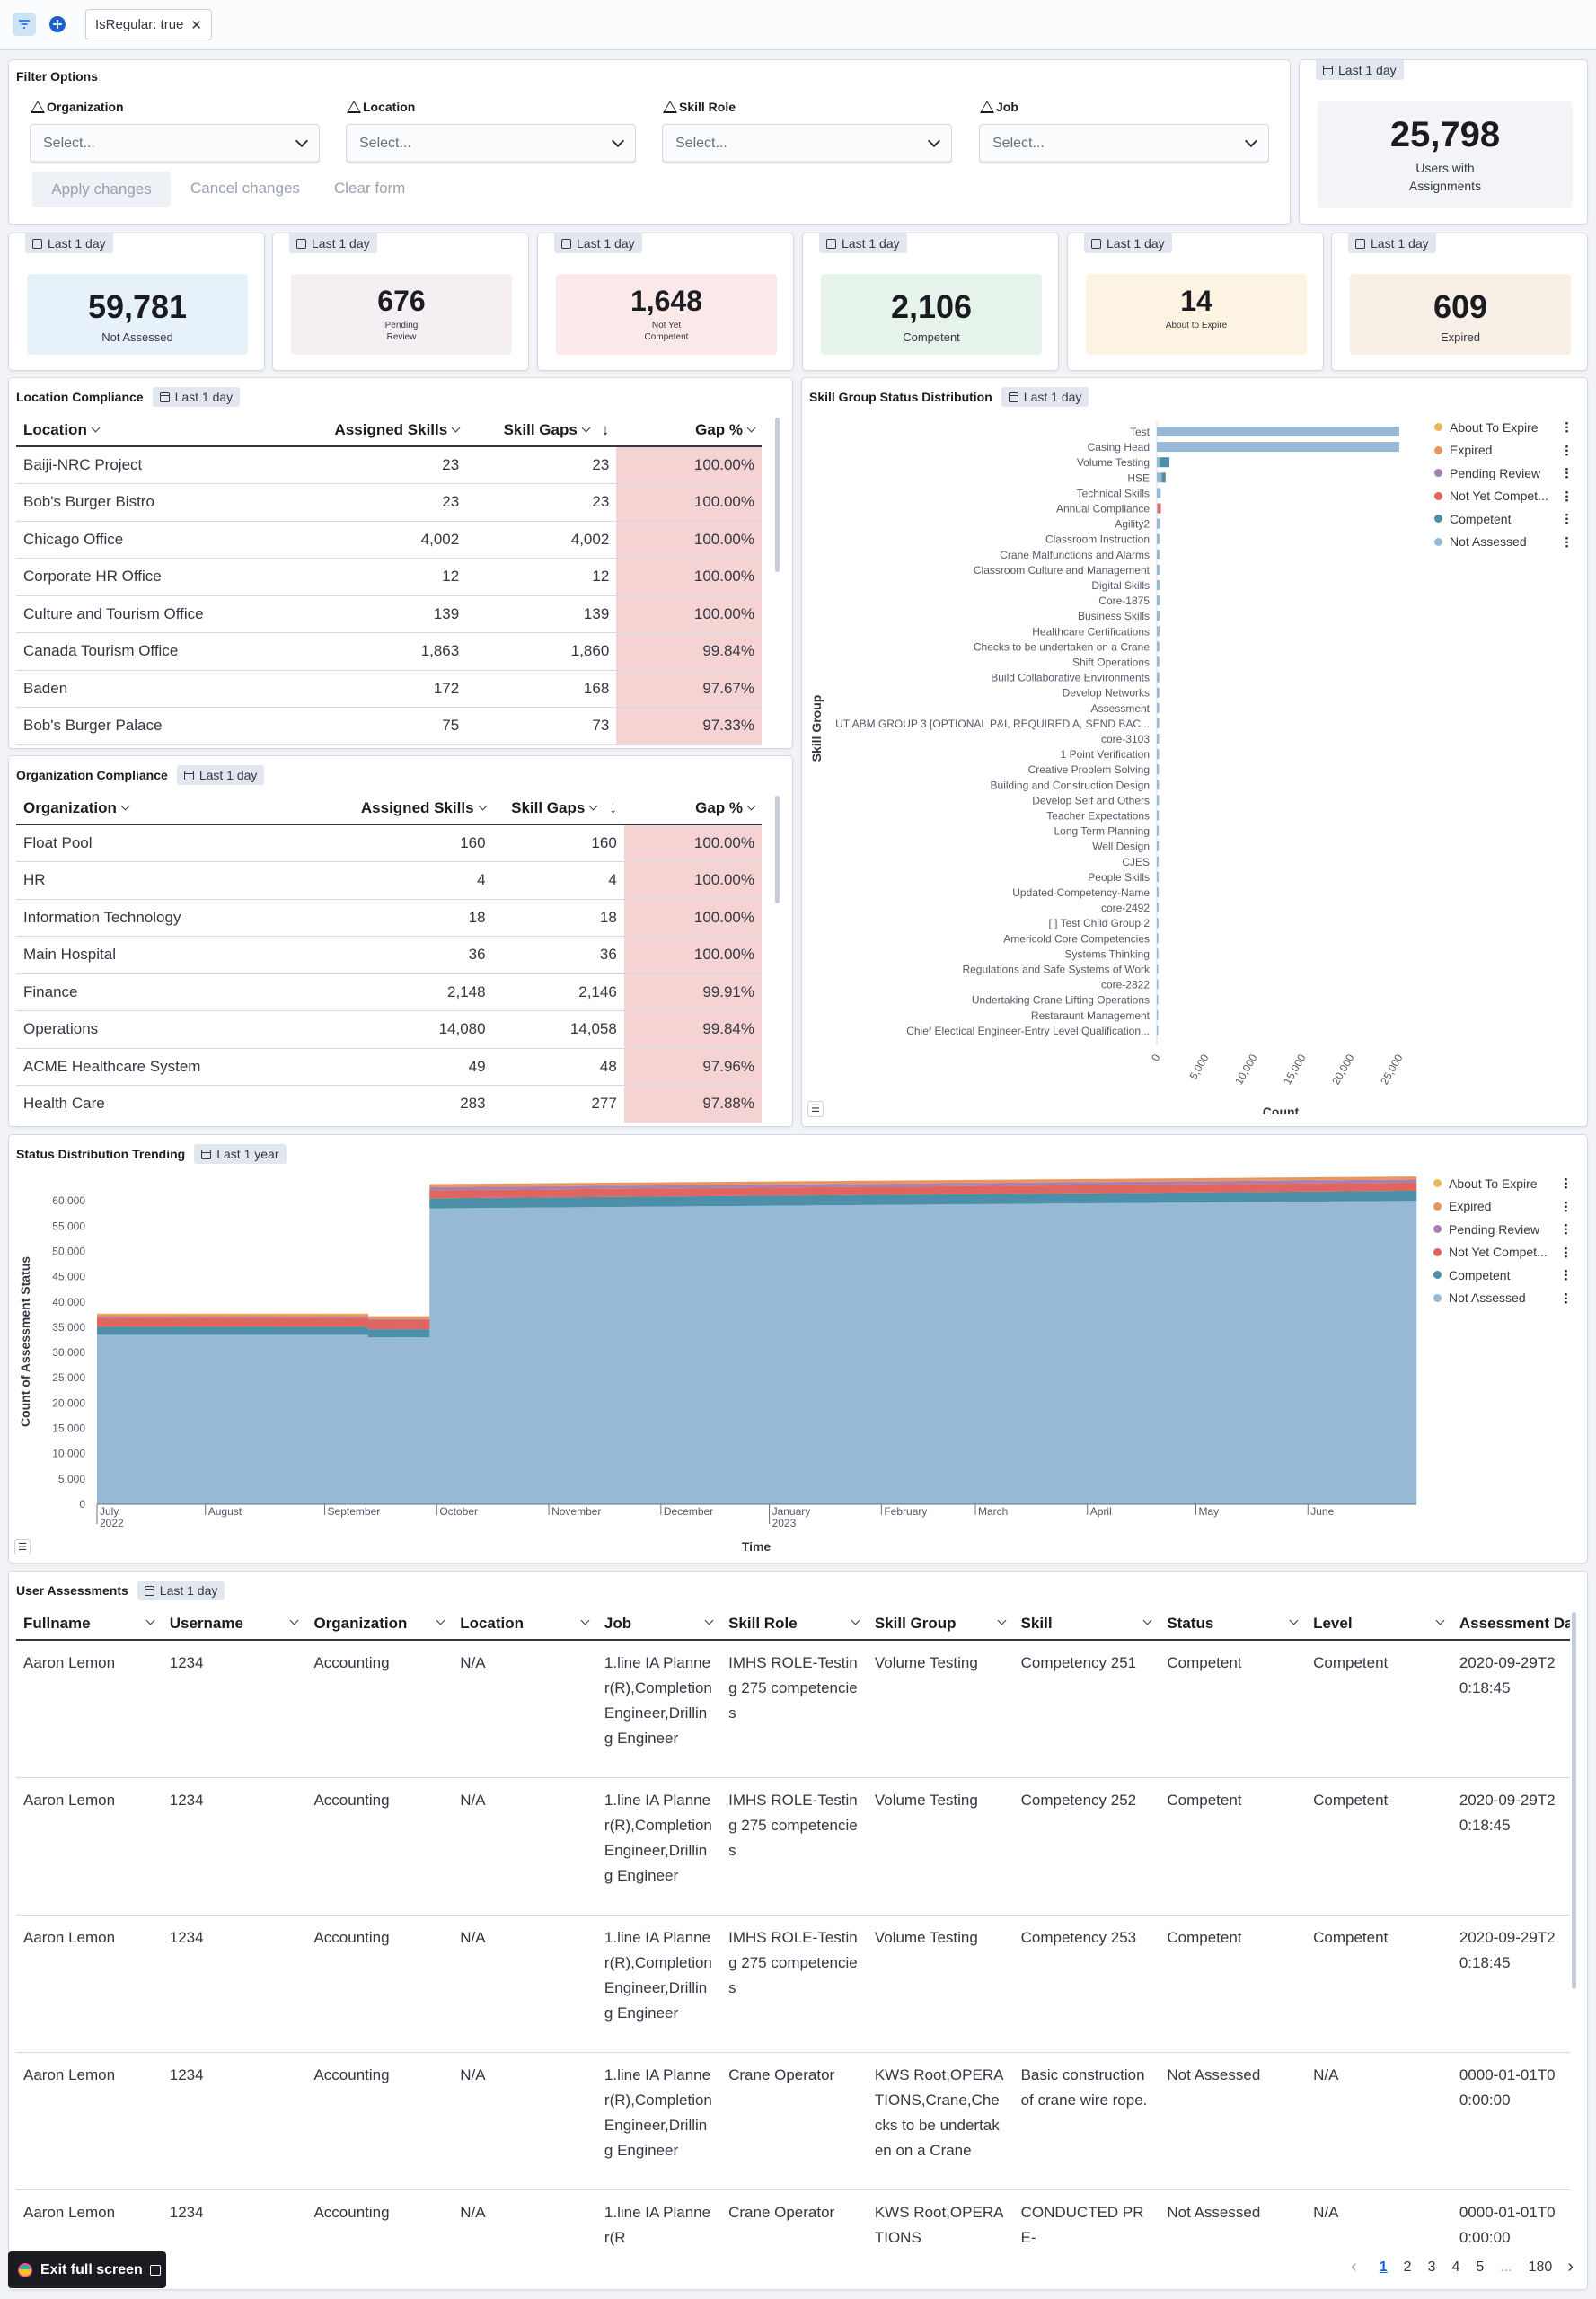  I want to click on column-header: Job, so click(659, 1625).